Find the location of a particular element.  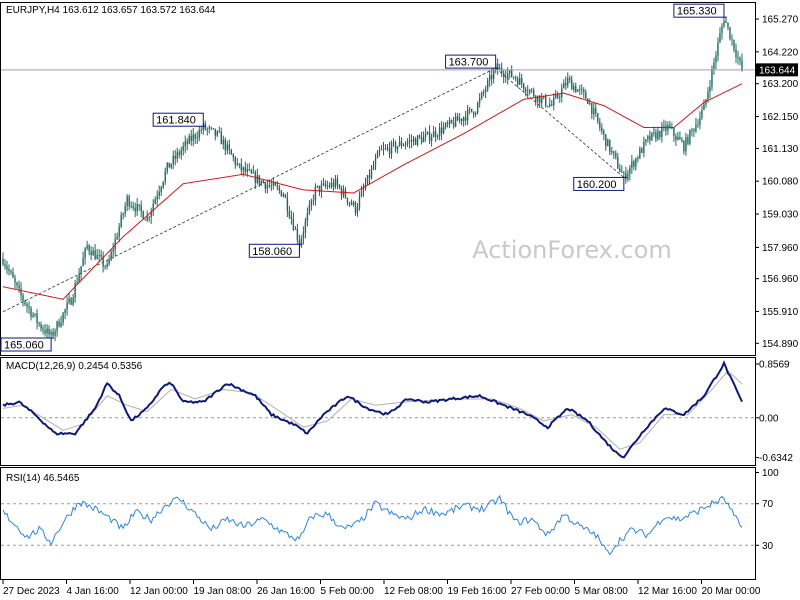

macd-axis-label: 0.8569 is located at coordinates (774, 364).